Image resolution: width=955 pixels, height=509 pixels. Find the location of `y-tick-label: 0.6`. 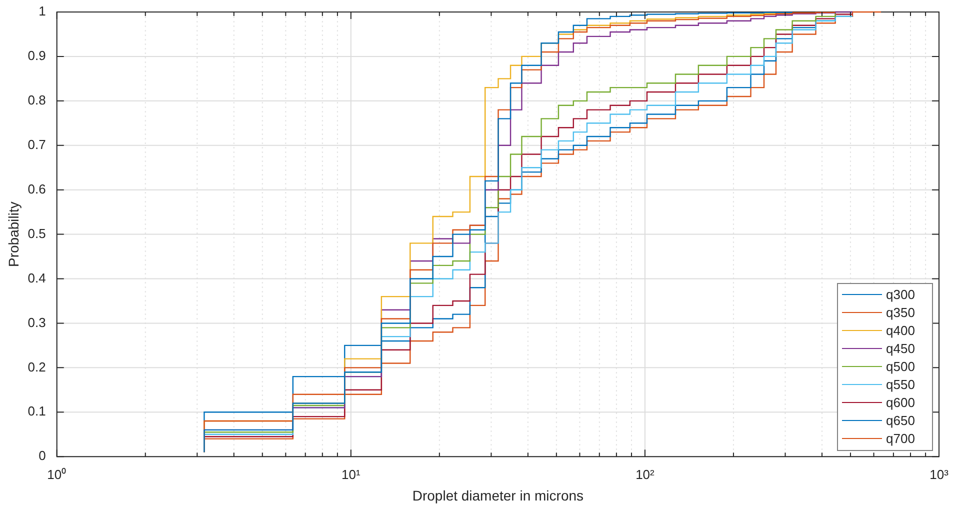

y-tick-label: 0.6 is located at coordinates (37, 188).